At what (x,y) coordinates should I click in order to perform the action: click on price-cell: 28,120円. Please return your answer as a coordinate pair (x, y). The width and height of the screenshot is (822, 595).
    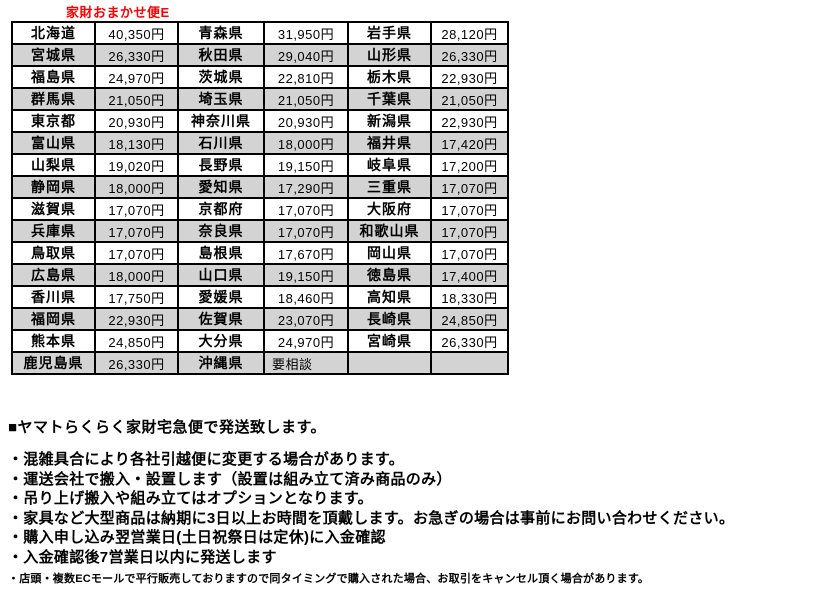
    Looking at the image, I should click on (469, 33).